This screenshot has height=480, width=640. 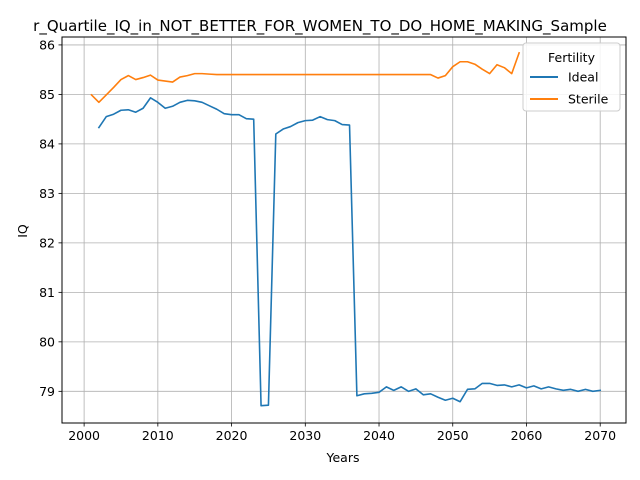 I want to click on legend-label-sterile: Sterile, so click(x=588, y=99).